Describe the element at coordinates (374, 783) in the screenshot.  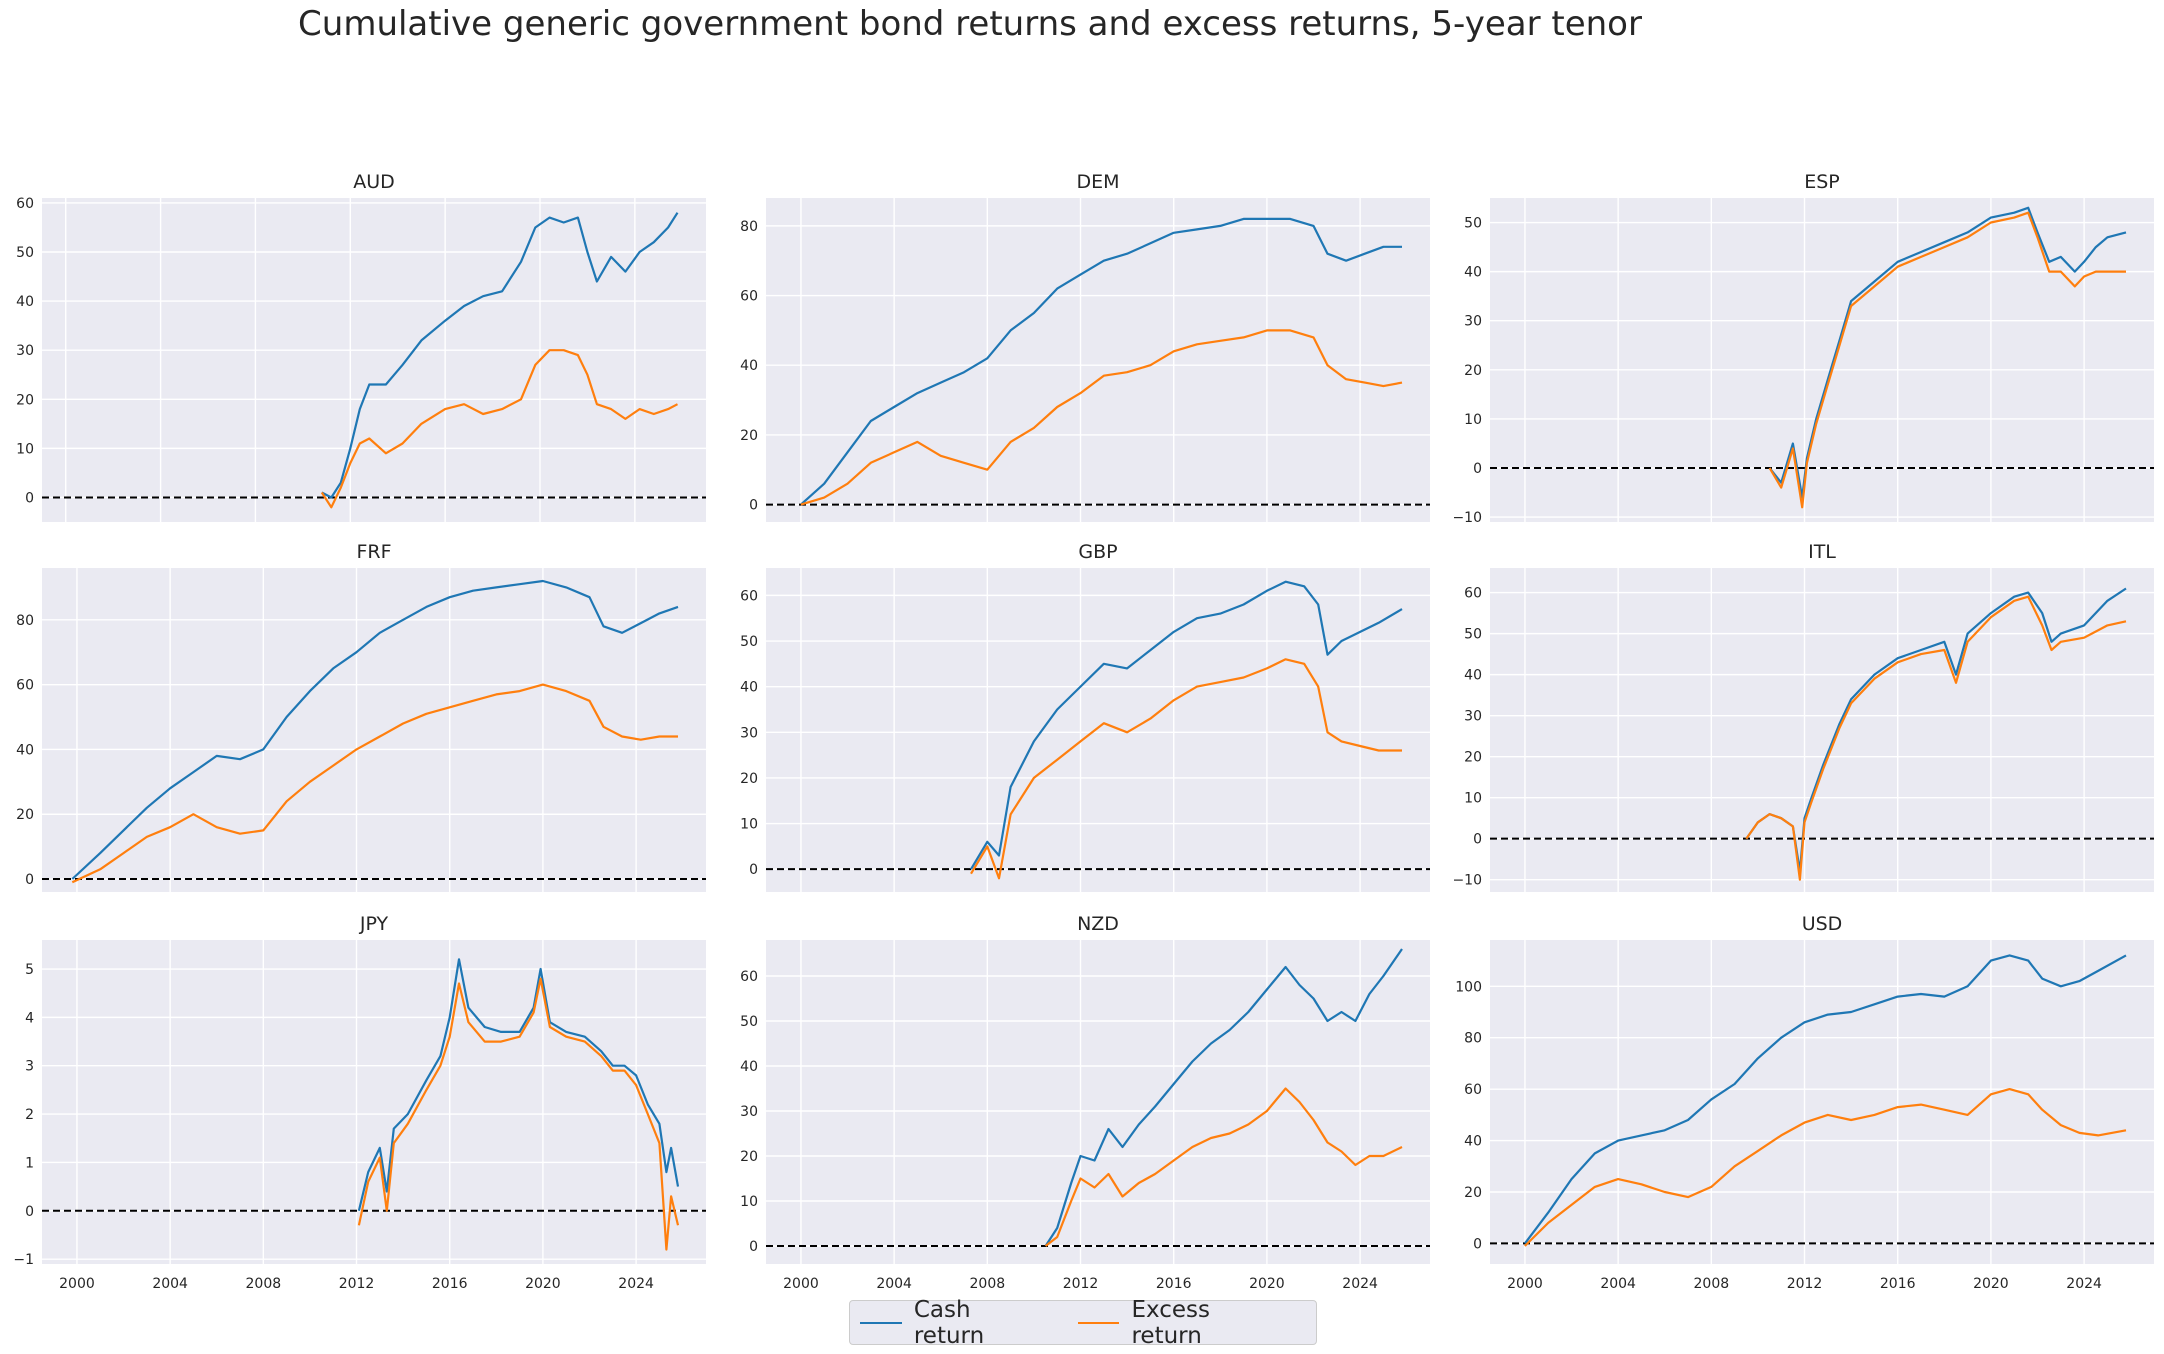
I see `series-line-excess-frf` at that location.